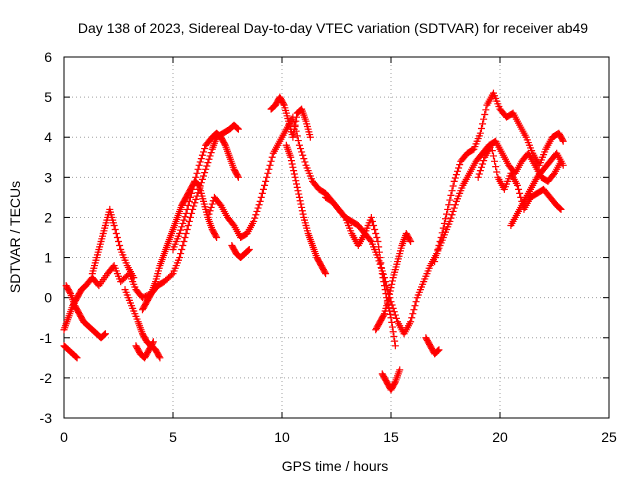 This screenshot has width=640, height=480. Describe the element at coordinates (499, 177) in the screenshot. I see `series-track-q` at that location.